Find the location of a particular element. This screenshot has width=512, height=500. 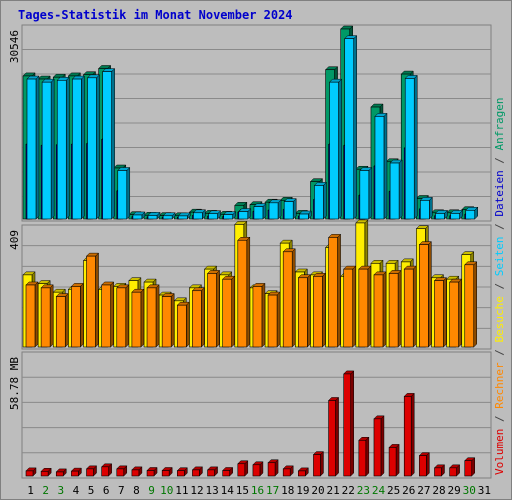

x-tick-label-day-16: 16 is located at coordinates (257, 490).